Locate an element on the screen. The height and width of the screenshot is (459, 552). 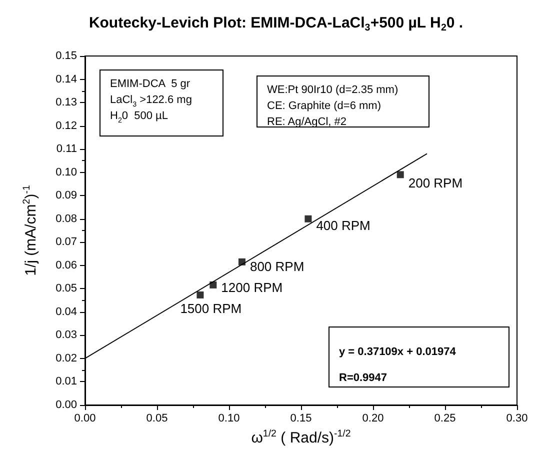
y-tick-label: 0.08 is located at coordinates (66, 218).